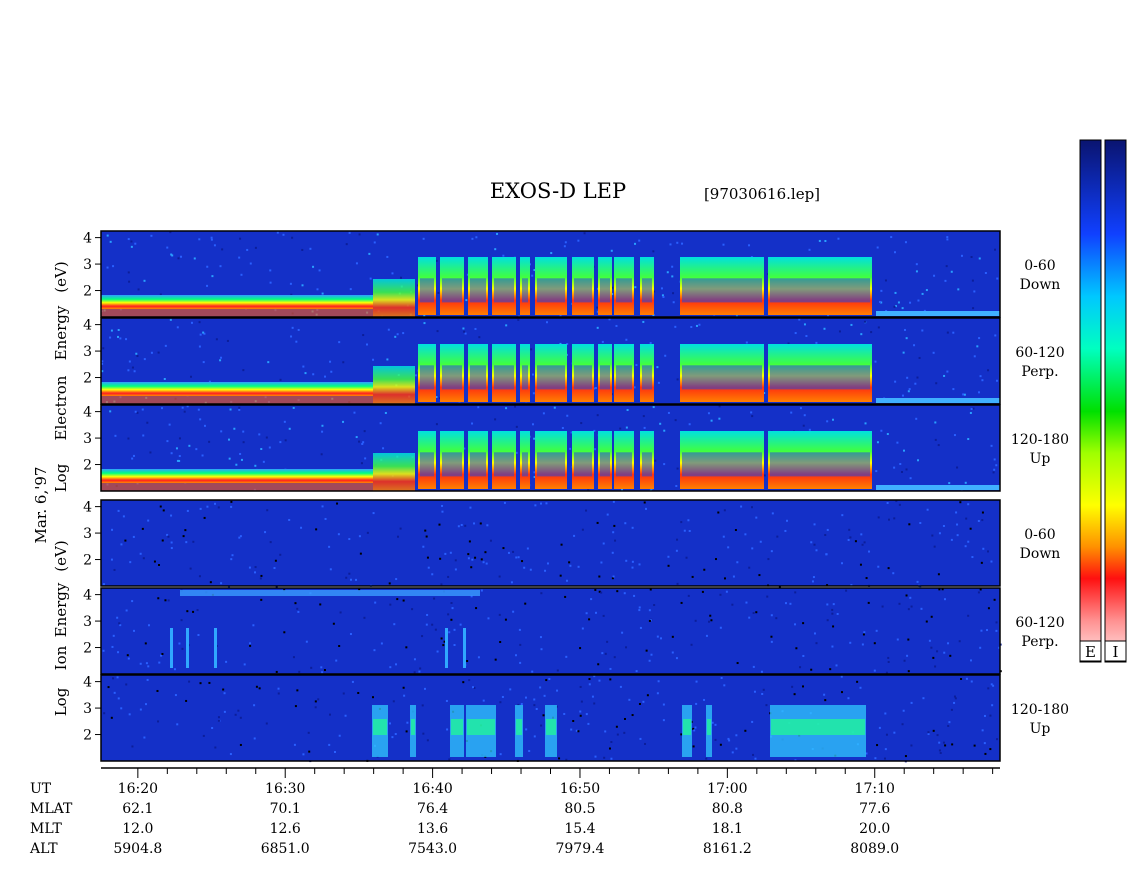 The height and width of the screenshot is (875, 1130). Describe the element at coordinates (432, 829) in the screenshot. I see `ephemeris-value: 13.6` at that location.